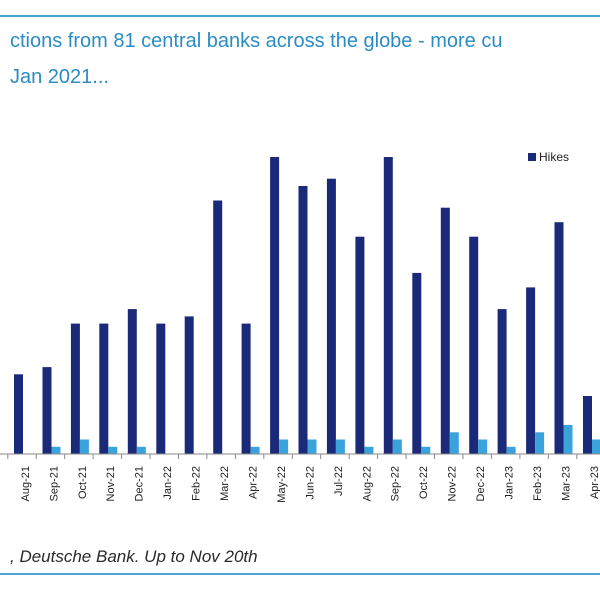 The width and height of the screenshot is (600, 600). I want to click on x-tick-label-Jul-22: Jul-22, so click(339, 481).